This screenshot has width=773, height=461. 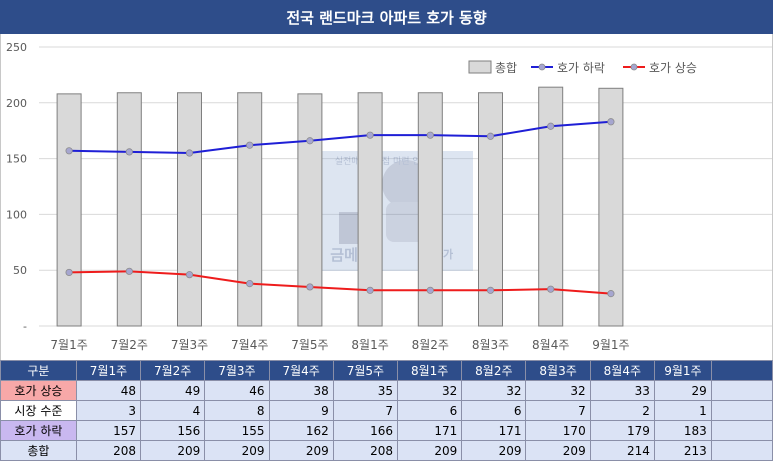 I want to click on table-row: 호가 상승 48 49 46 38 35 32 32 32 33 29, so click(x=386, y=390).